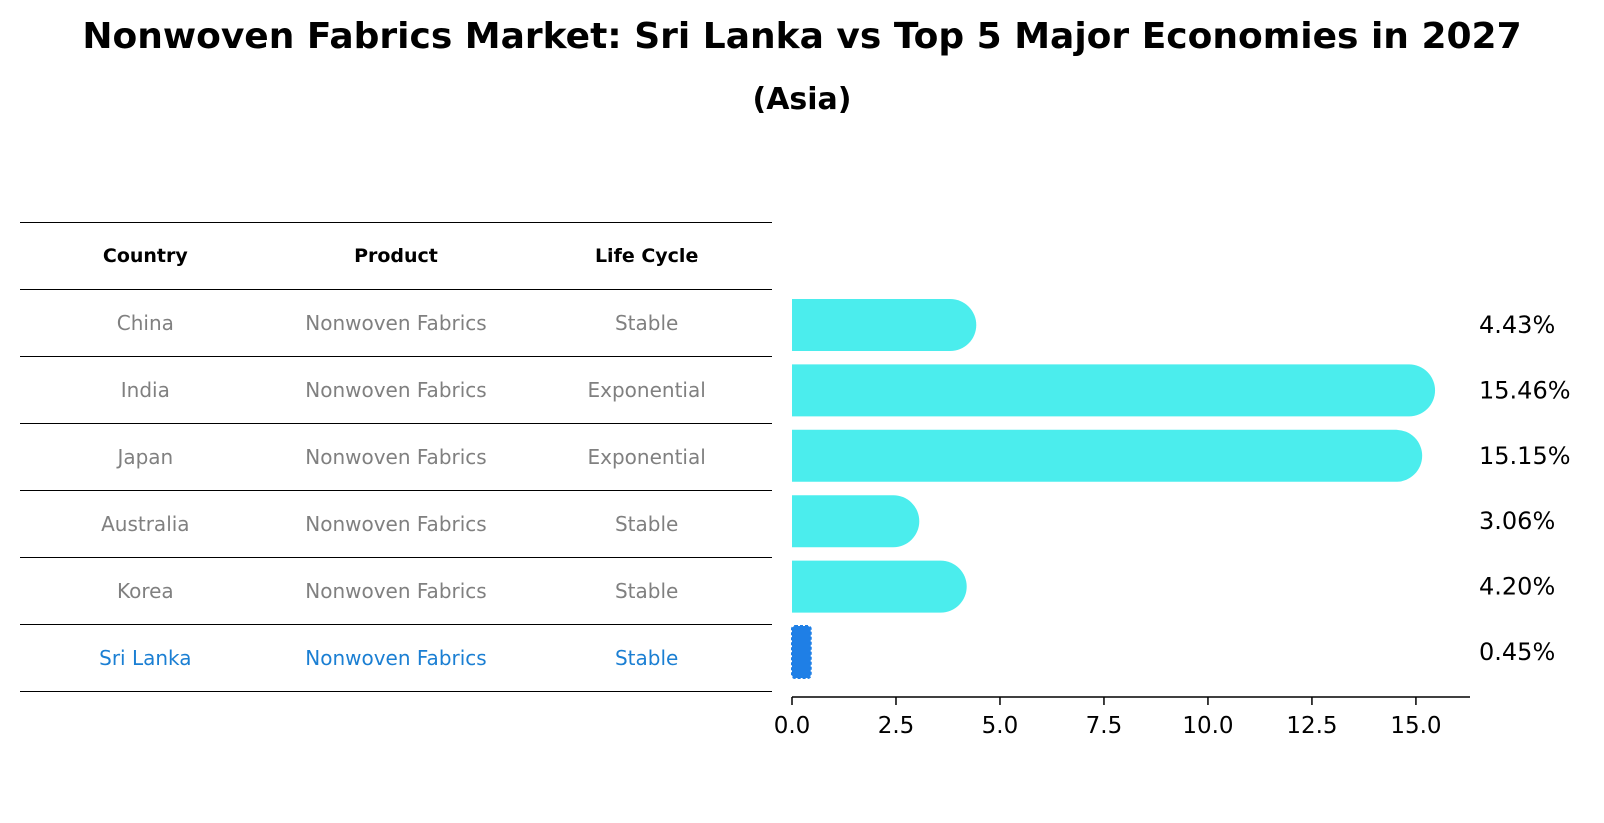 This screenshot has width=1604, height=823. What do you see at coordinates (879, 586) in the screenshot?
I see `bar-korea` at bounding box center [879, 586].